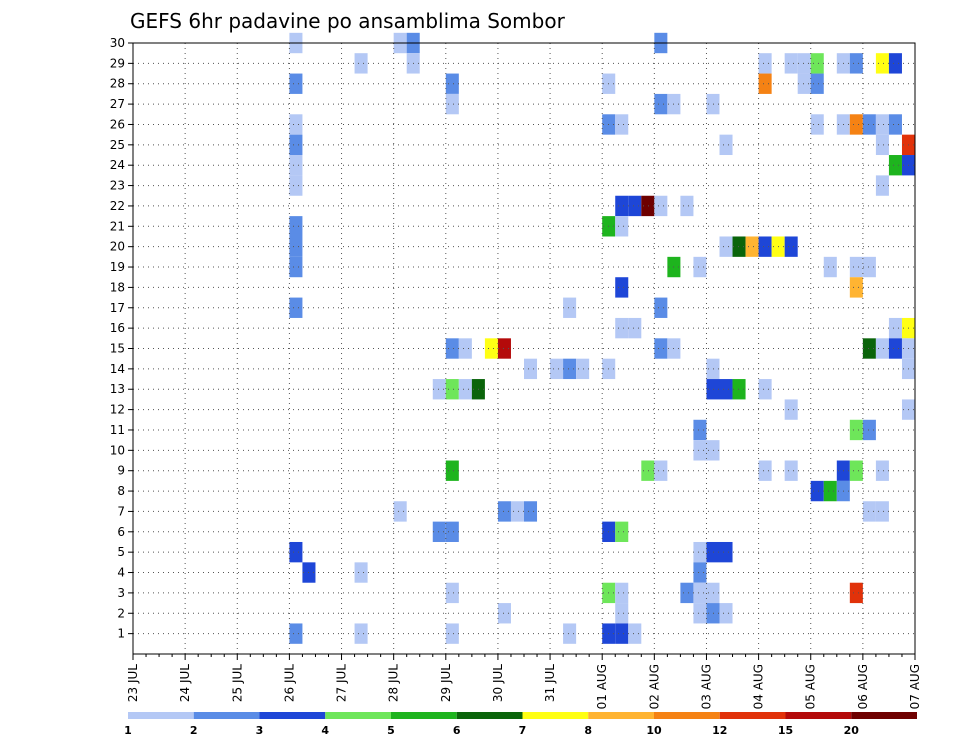  What do you see at coordinates (342, 683) in the screenshot?
I see `x-tick-label: 27 JUL` at bounding box center [342, 683].